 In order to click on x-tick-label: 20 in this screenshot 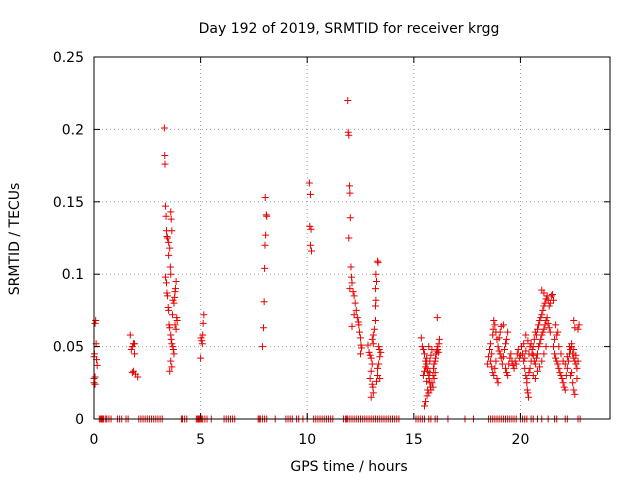, I will do `click(521, 440)`.